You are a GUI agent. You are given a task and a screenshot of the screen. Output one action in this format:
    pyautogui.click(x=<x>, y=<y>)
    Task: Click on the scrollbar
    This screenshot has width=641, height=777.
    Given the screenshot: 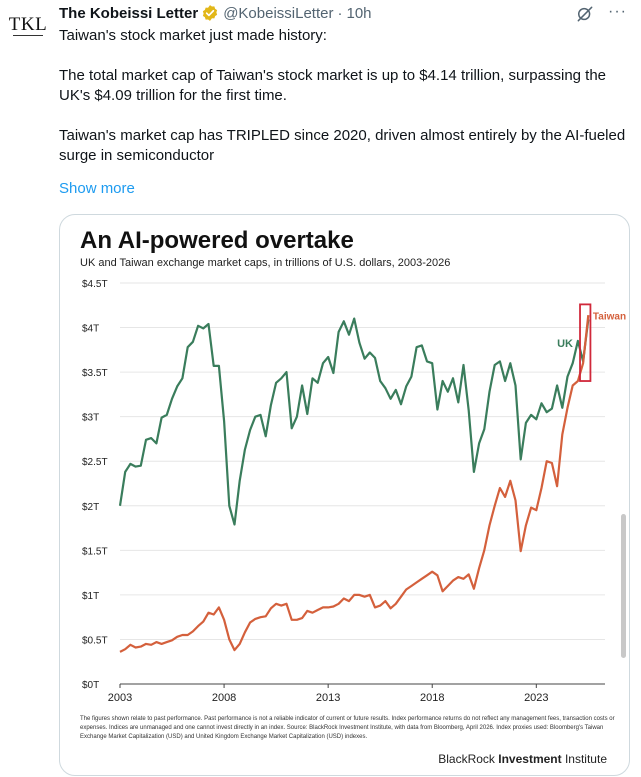 What is the action you would take?
    pyautogui.click(x=623, y=586)
    